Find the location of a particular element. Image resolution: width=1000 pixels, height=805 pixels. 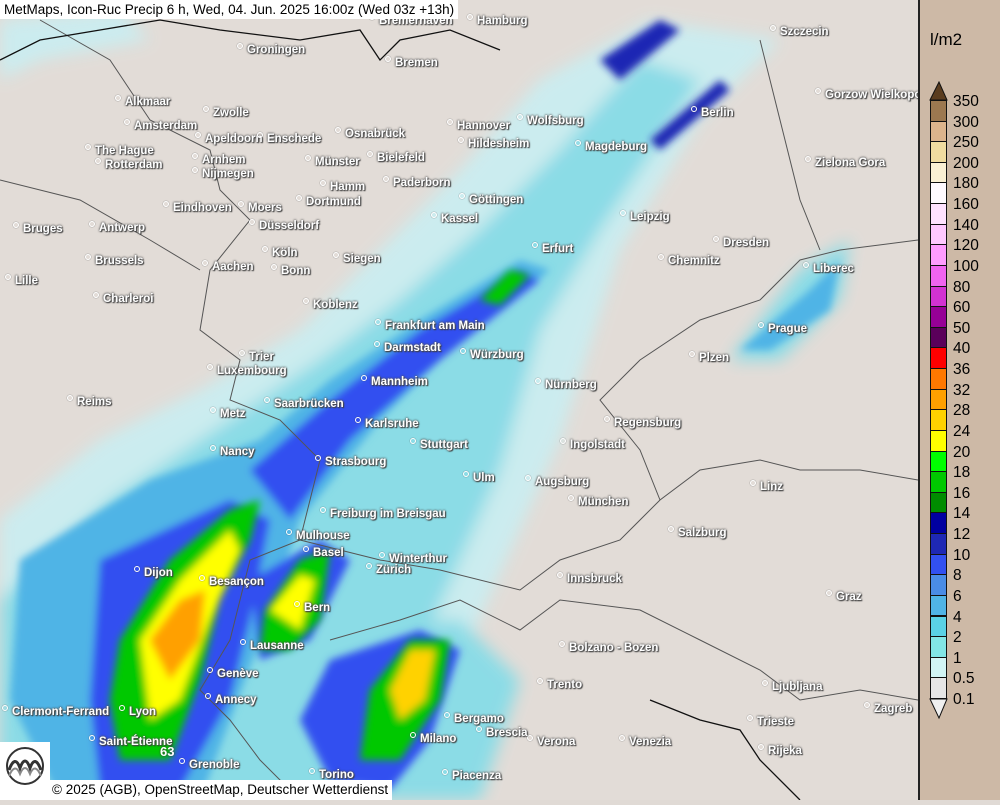

legend-label: 6 is located at coordinates (957, 596).